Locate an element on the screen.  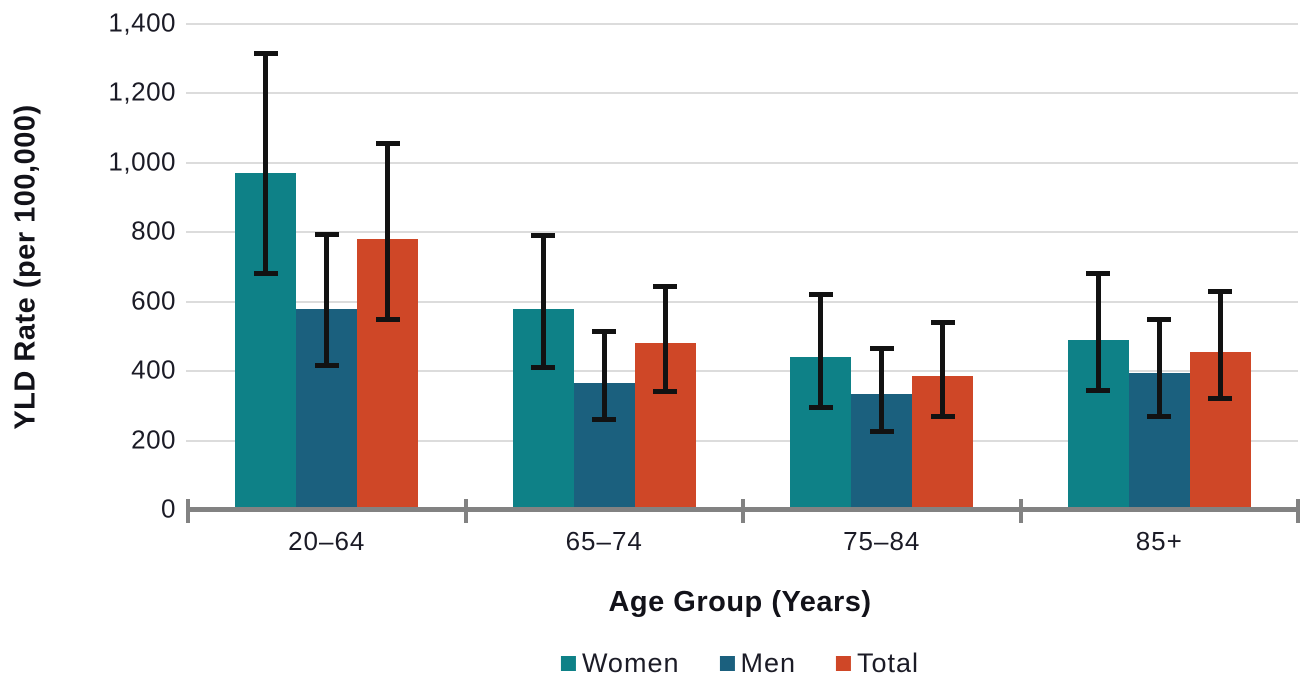
y-tick-label: 1,400 is located at coordinates (142, 22).